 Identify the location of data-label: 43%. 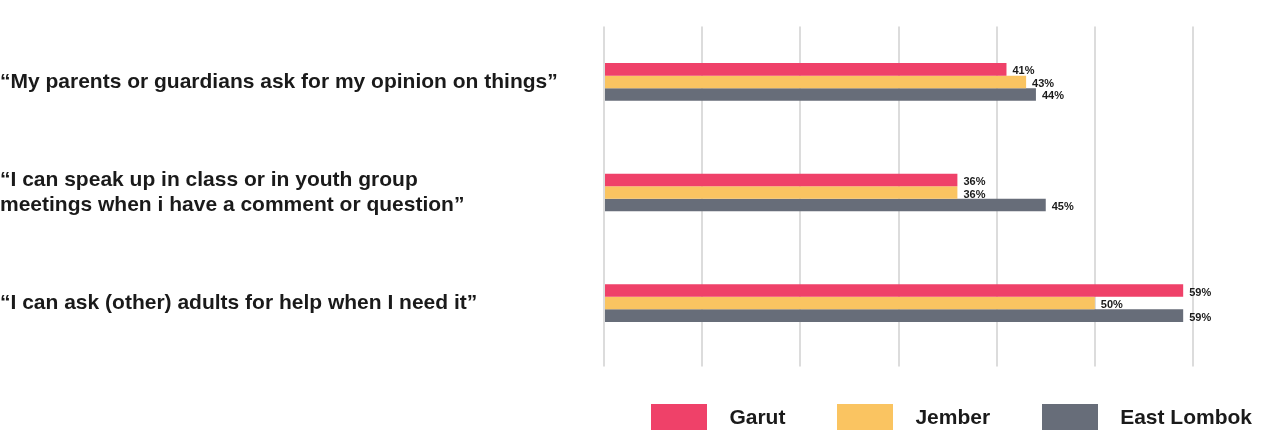
(1043, 82).